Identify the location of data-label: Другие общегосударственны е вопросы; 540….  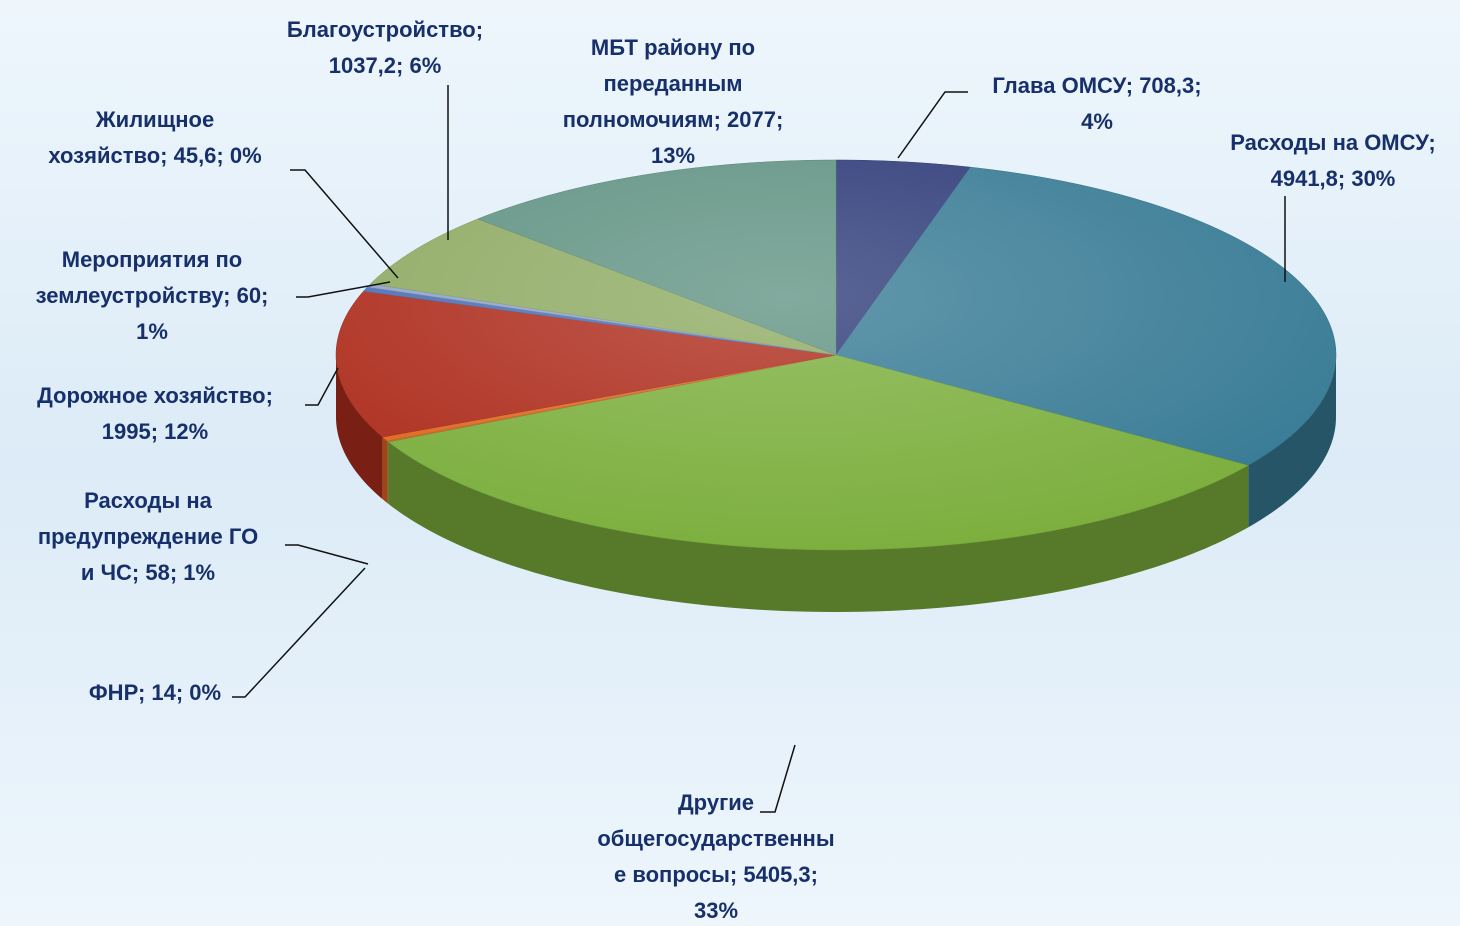
(716, 856).